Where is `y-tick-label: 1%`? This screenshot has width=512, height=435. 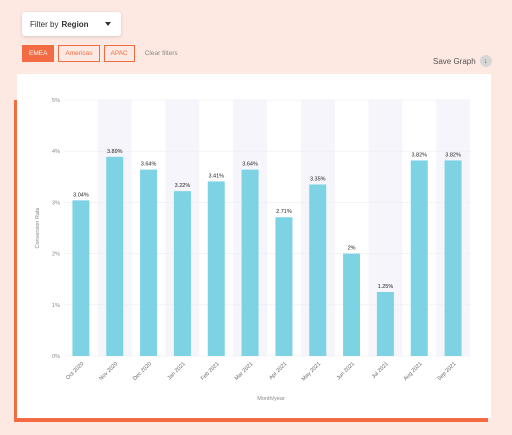
y-tick-label: 1% is located at coordinates (56, 306).